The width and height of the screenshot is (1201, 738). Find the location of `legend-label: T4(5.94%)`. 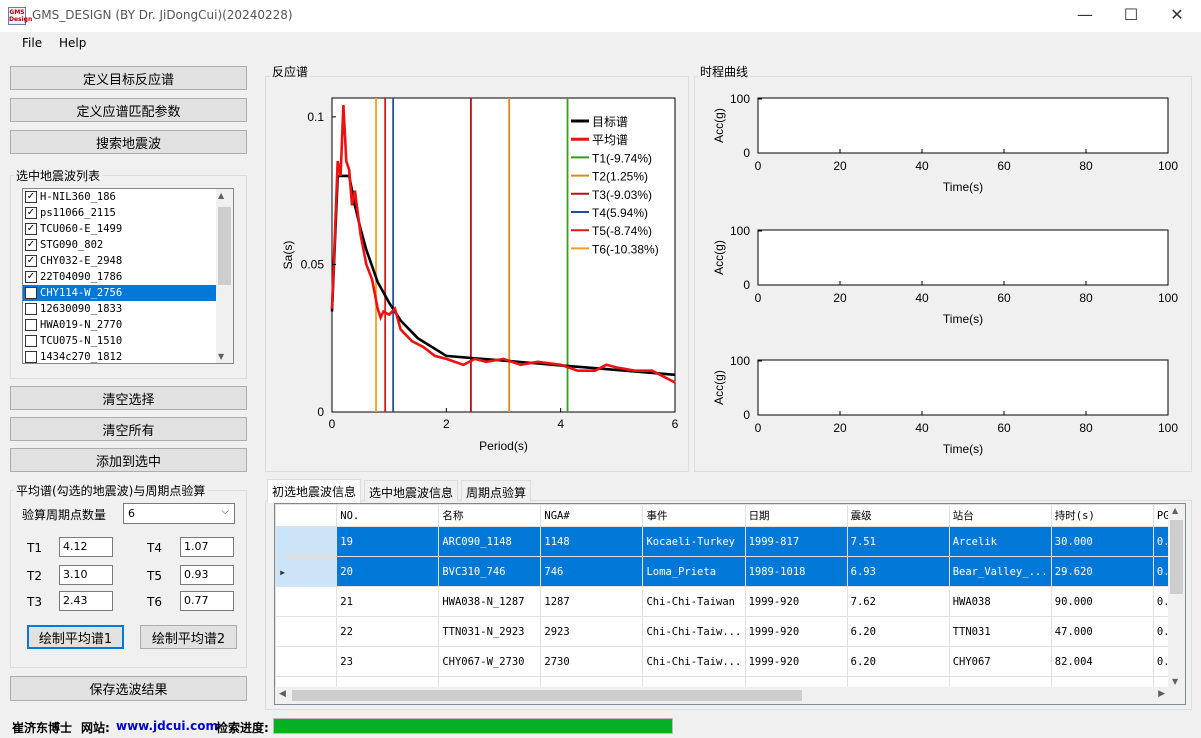

legend-label: T4(5.94%) is located at coordinates (620, 213).